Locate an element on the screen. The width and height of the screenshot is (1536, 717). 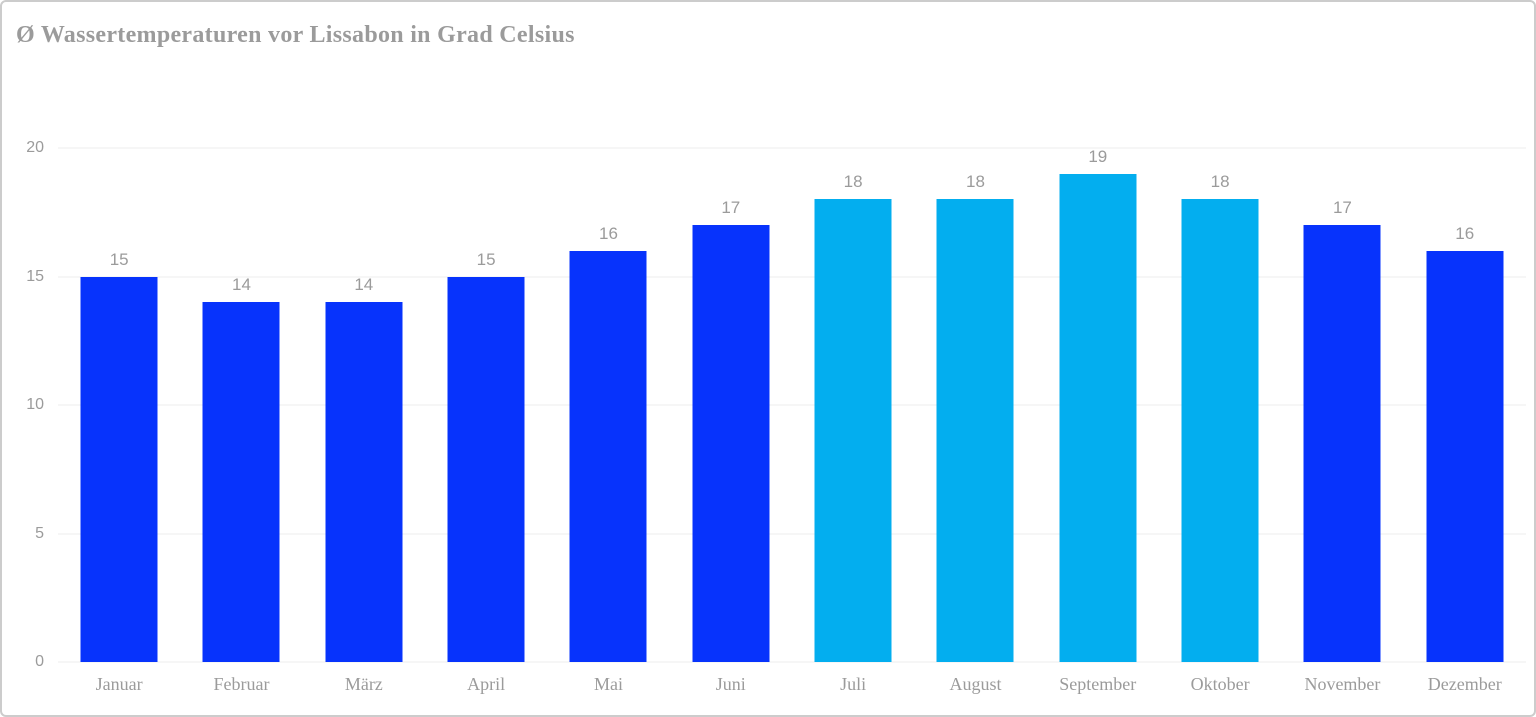
bar-januar is located at coordinates (119, 469).